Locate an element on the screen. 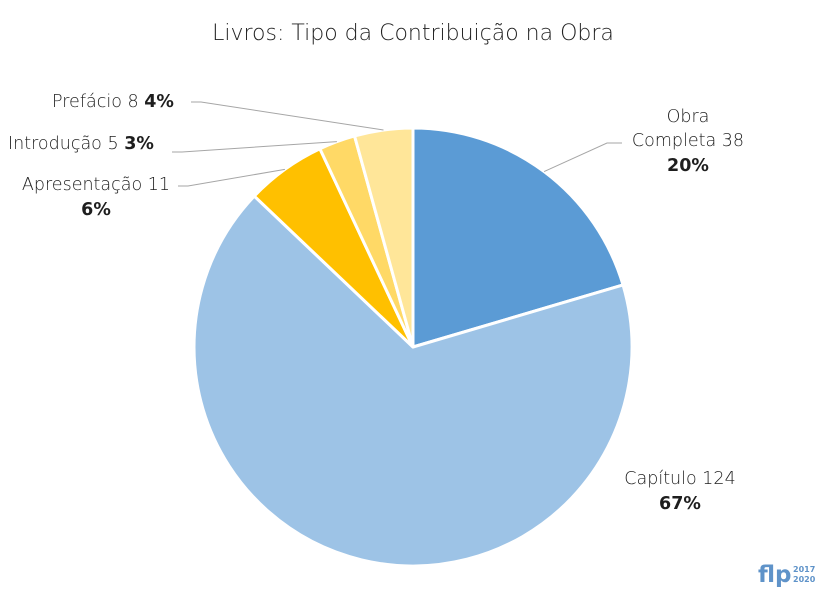  flp-logo: flp 2017 2020 is located at coordinates (787, 575).